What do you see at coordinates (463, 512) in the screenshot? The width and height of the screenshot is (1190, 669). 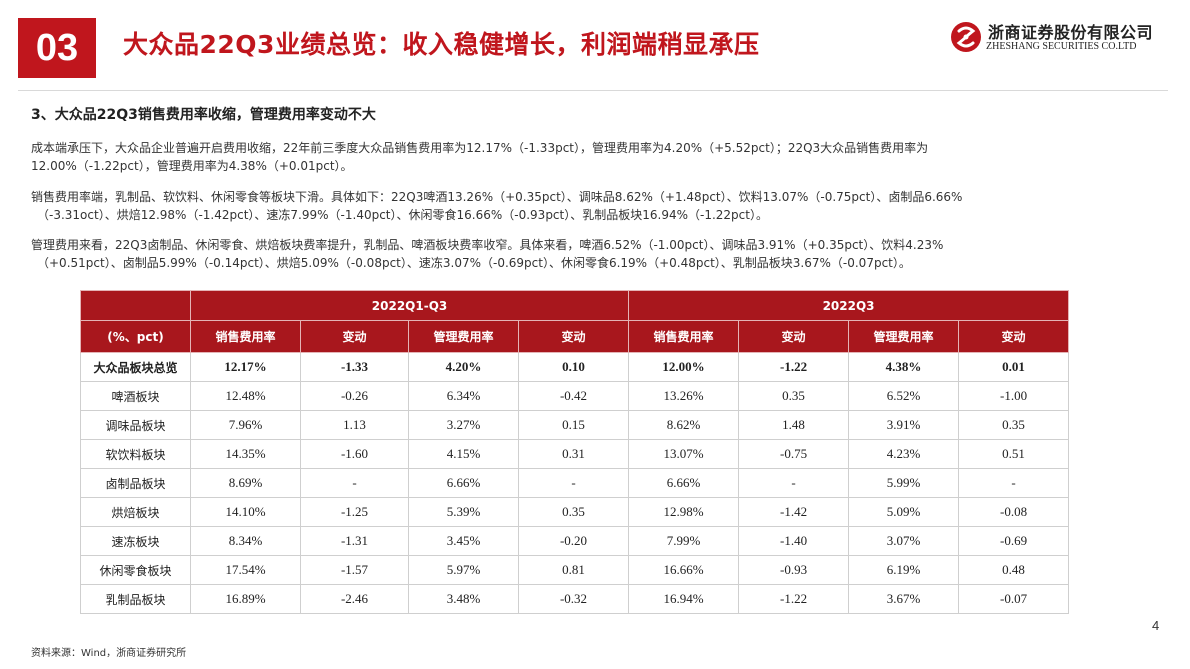 I see `table-cell: 5.39%` at bounding box center [463, 512].